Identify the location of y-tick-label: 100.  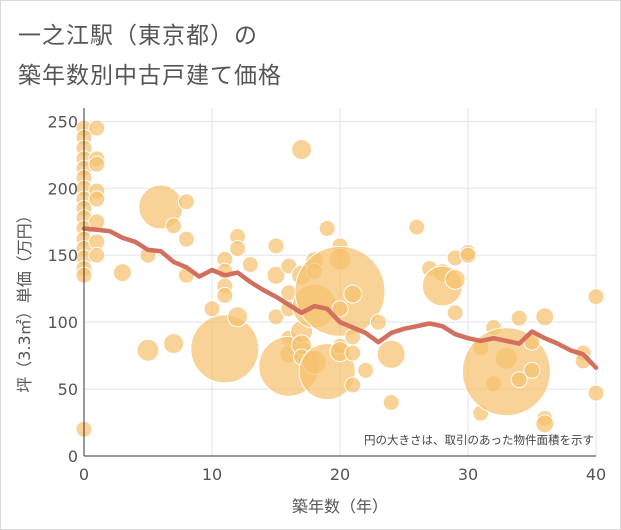
(62, 322).